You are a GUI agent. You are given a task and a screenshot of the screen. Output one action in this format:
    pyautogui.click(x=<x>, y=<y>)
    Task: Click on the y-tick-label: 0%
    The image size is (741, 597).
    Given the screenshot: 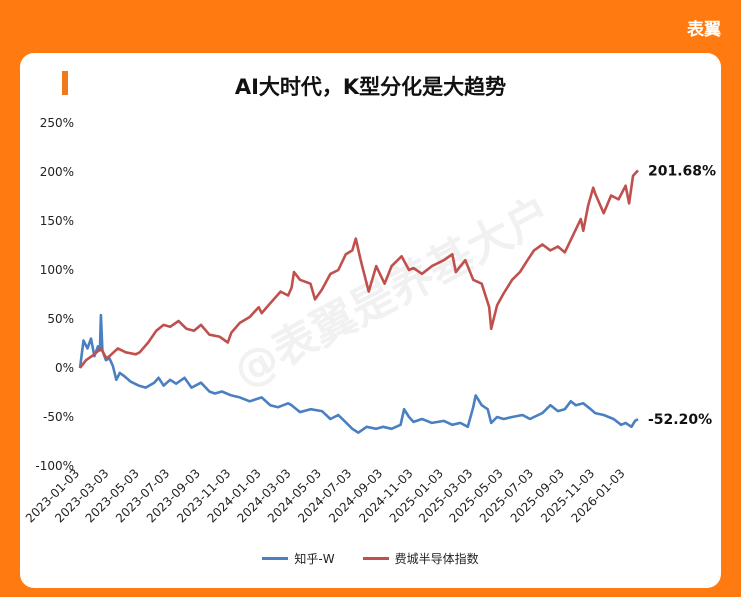 What is the action you would take?
    pyautogui.click(x=64, y=368)
    